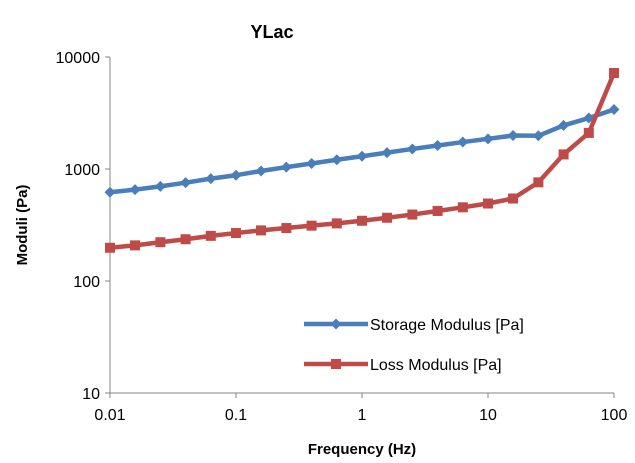 The width and height of the screenshot is (635, 463). What do you see at coordinates (271, 32) in the screenshot?
I see `chart-title: YLac` at bounding box center [271, 32].